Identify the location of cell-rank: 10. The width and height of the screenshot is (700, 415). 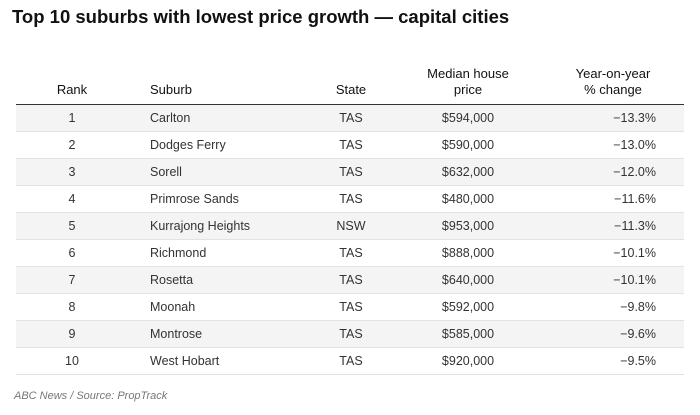
(72, 361).